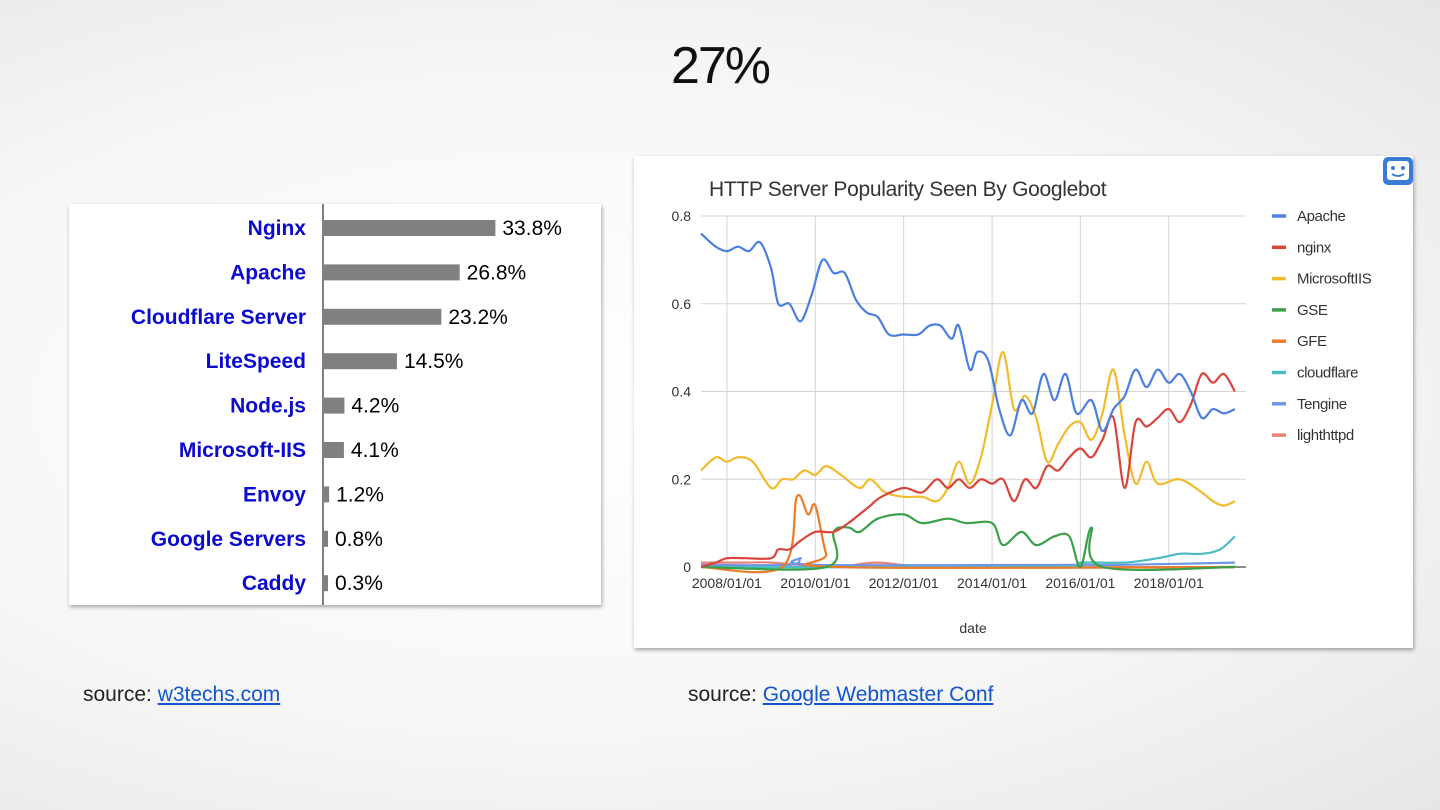 Image resolution: width=1440 pixels, height=810 pixels. What do you see at coordinates (682, 304) in the screenshot?
I see `y-tick-label: 0.6` at bounding box center [682, 304].